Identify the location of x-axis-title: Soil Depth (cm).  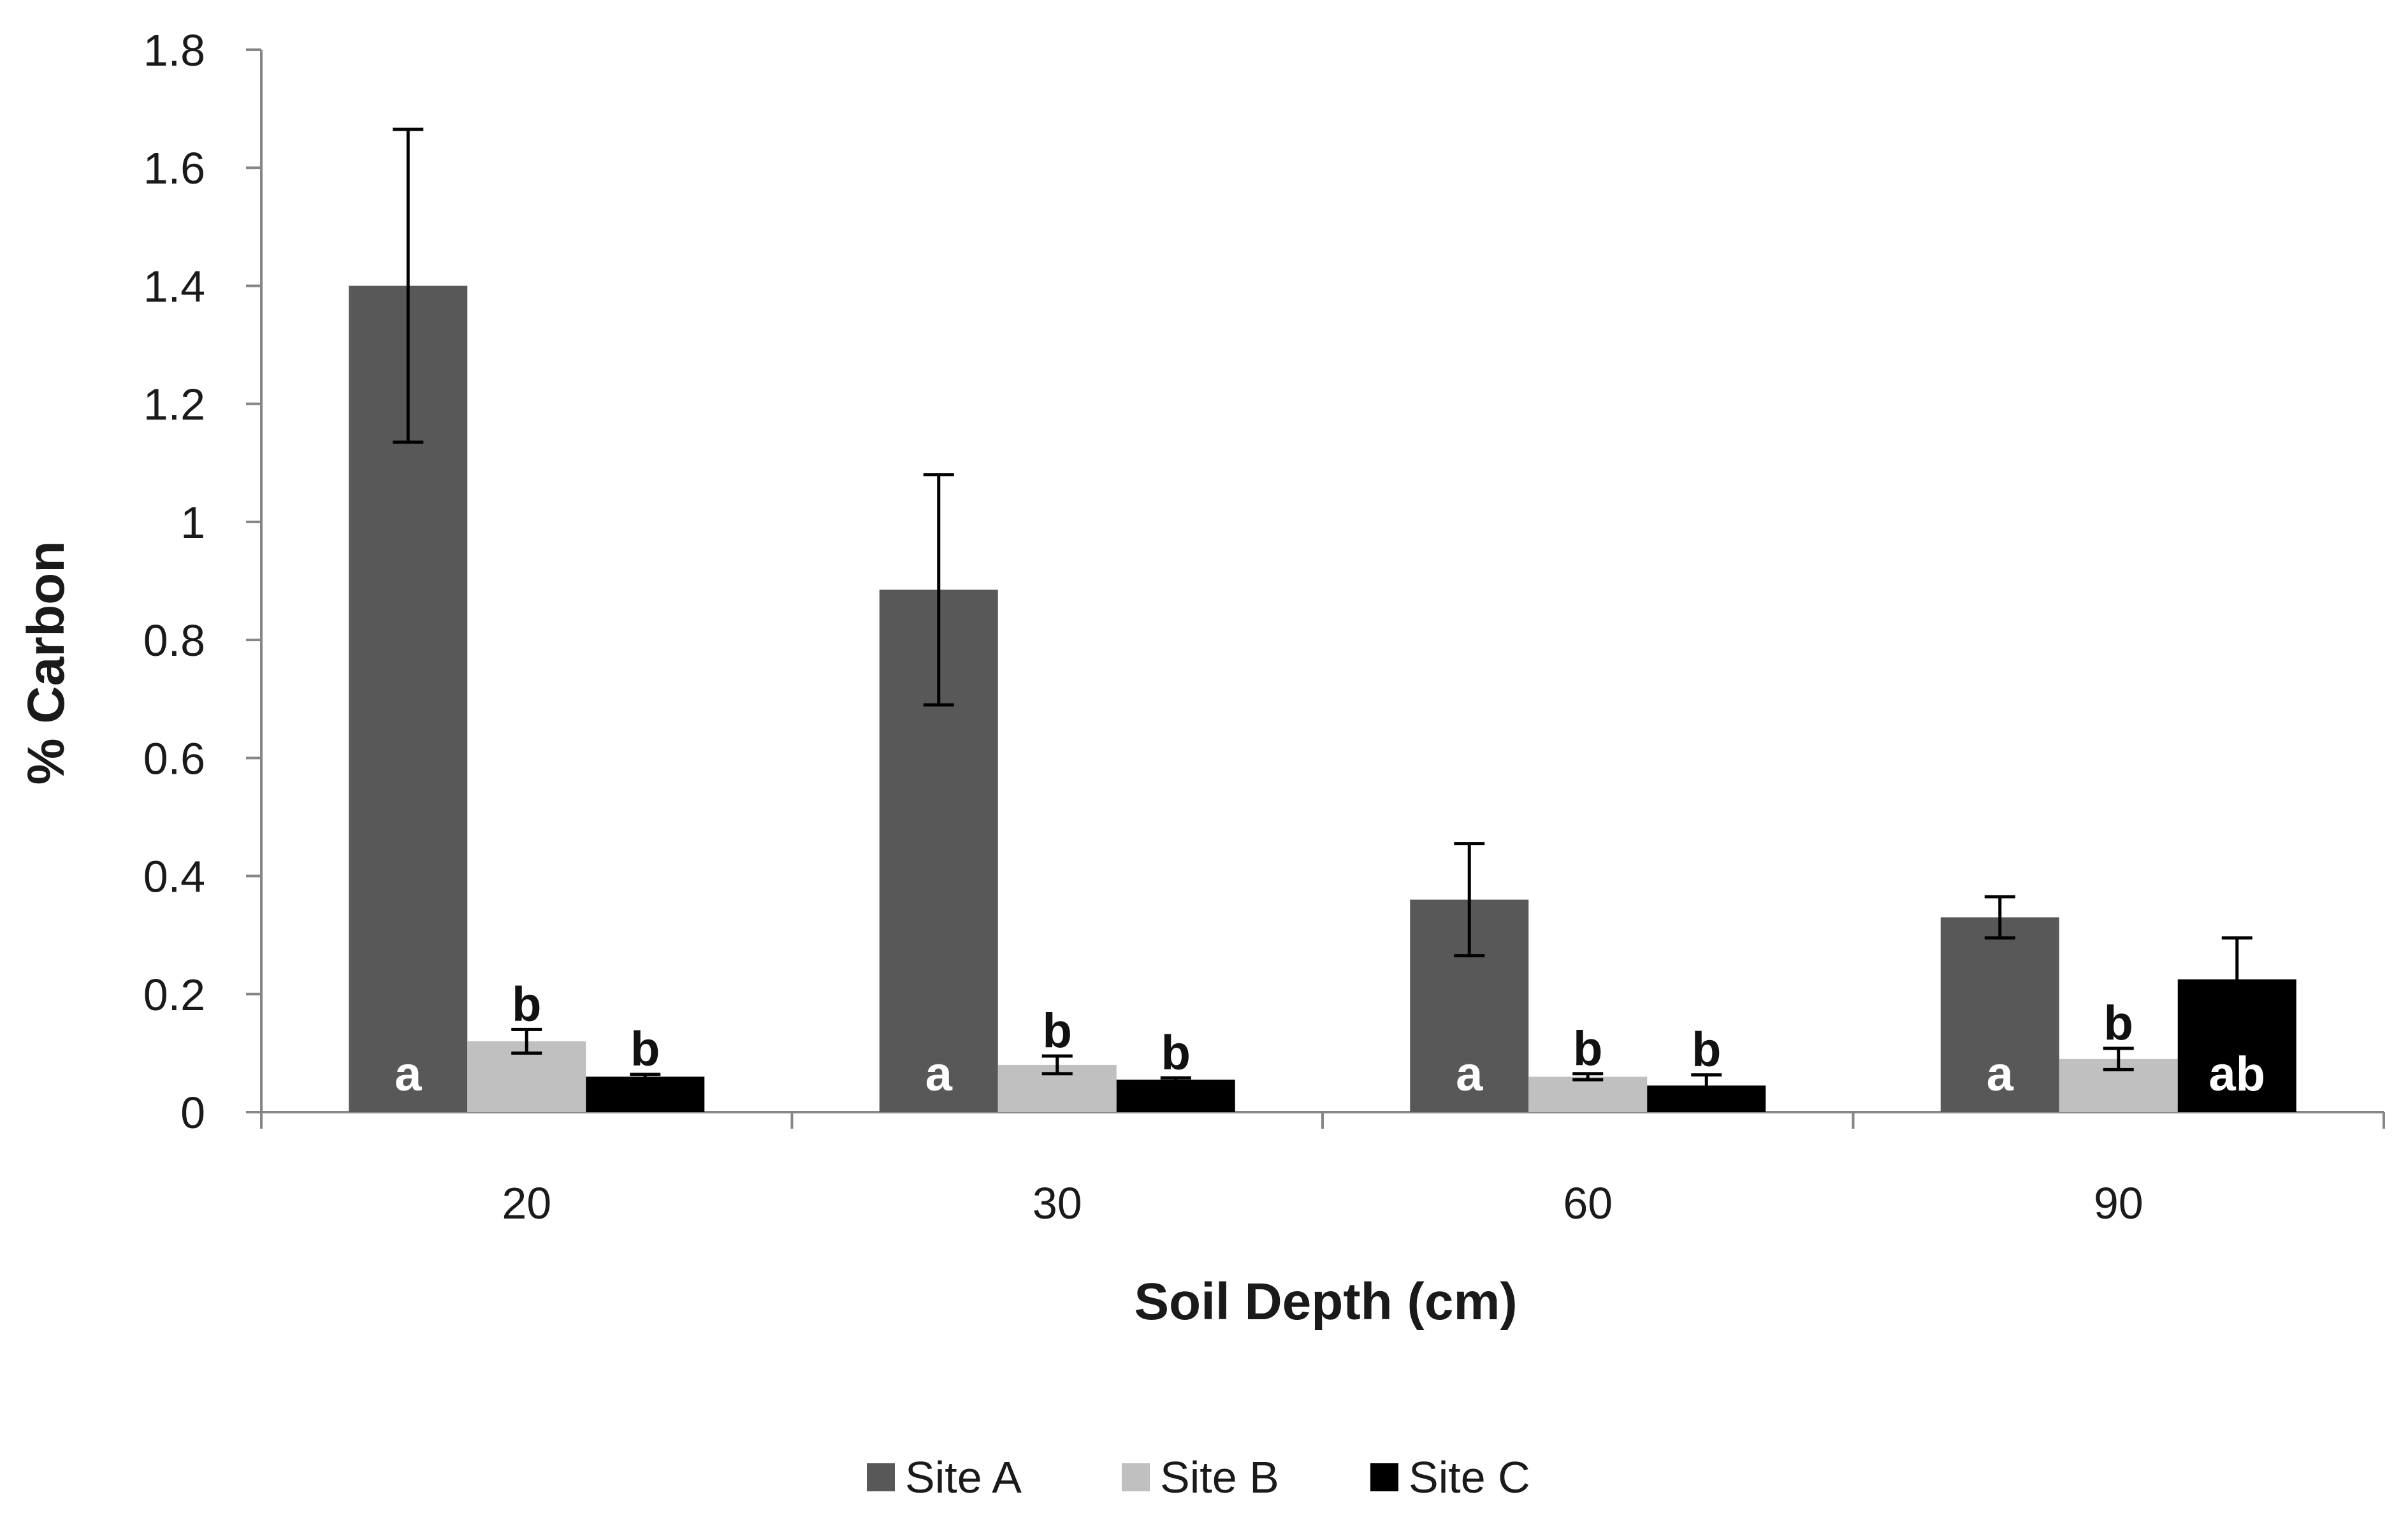
(1326, 1302).